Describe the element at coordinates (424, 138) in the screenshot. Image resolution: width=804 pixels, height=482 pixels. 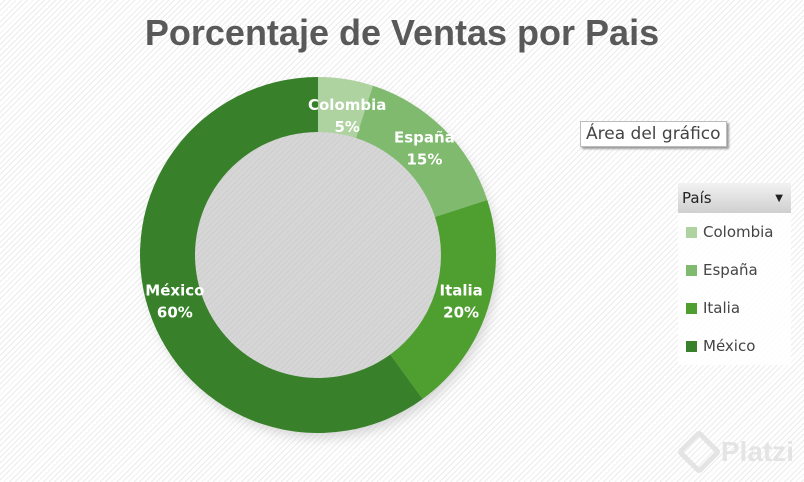
I see `data-label-category: España` at that location.